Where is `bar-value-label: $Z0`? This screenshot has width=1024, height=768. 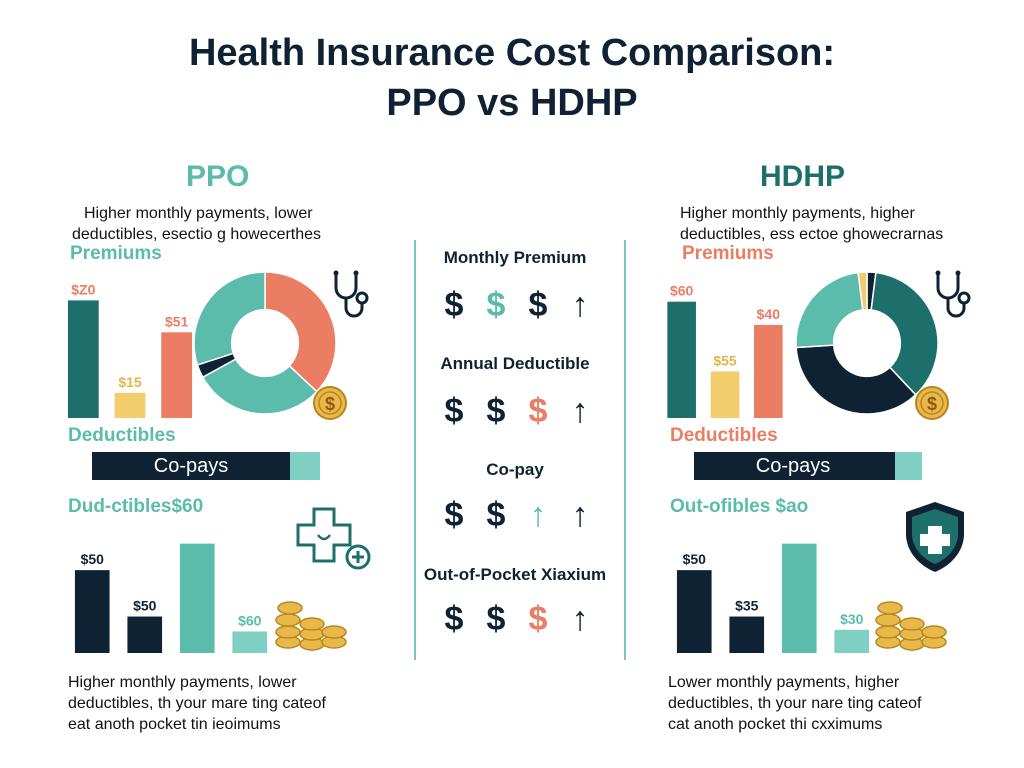
bar-value-label: $Z0 is located at coordinates (83, 289).